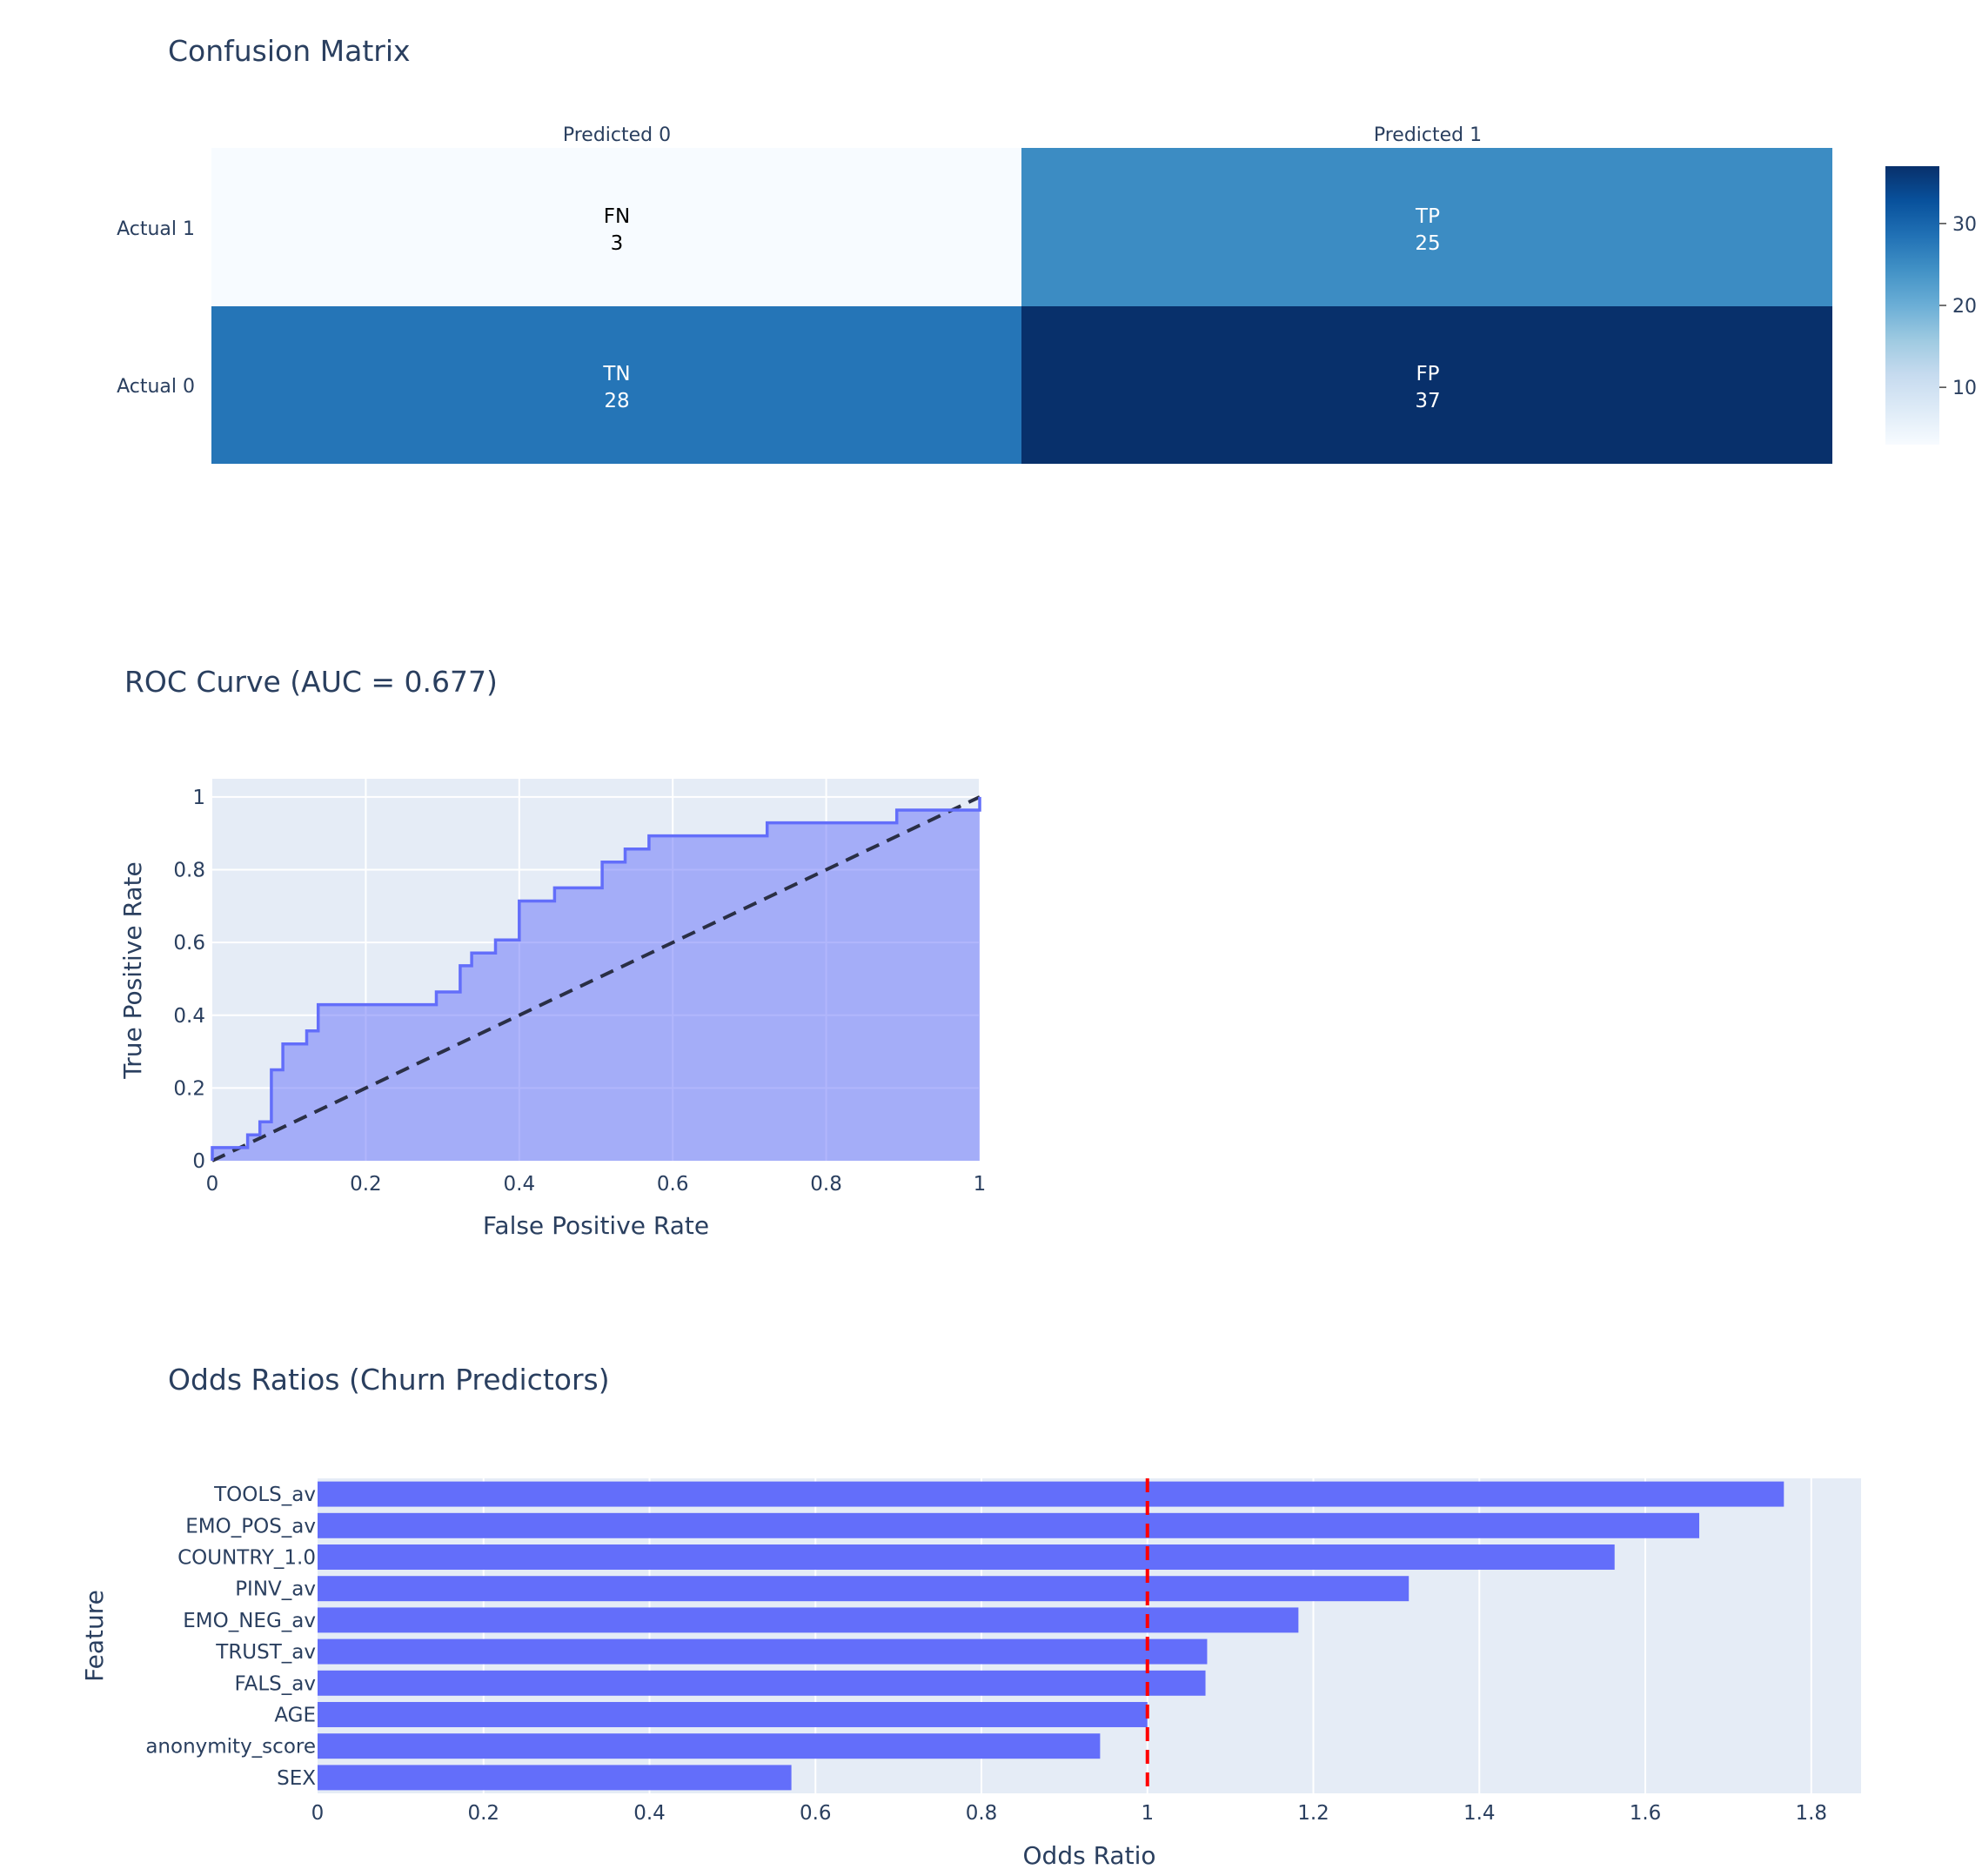 The image size is (1982, 1876). I want to click on cm-cell-tp, so click(1426, 227).